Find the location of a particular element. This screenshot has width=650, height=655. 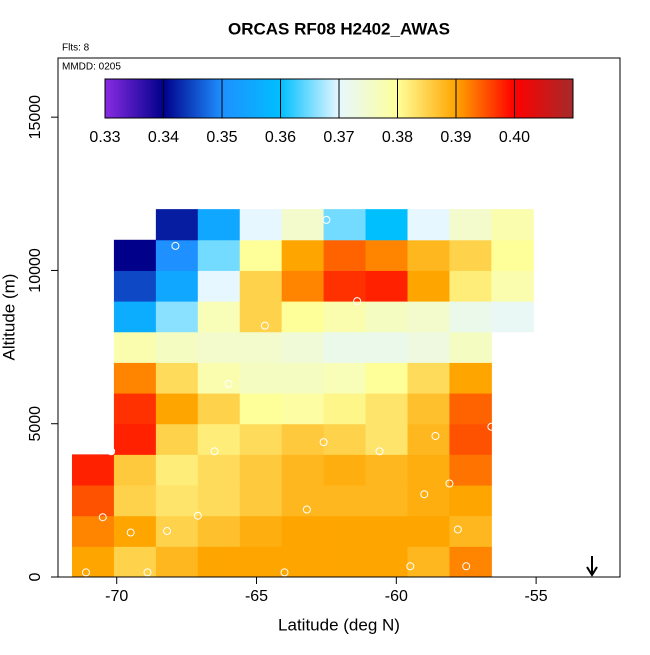

x-tick-label: -55 is located at coordinates (536, 596).